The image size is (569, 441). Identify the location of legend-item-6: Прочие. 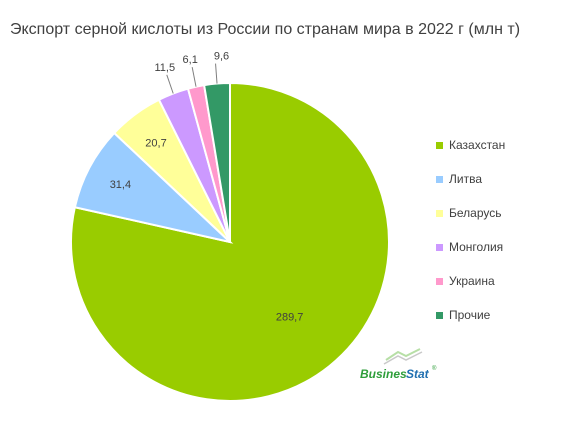
(470, 315).